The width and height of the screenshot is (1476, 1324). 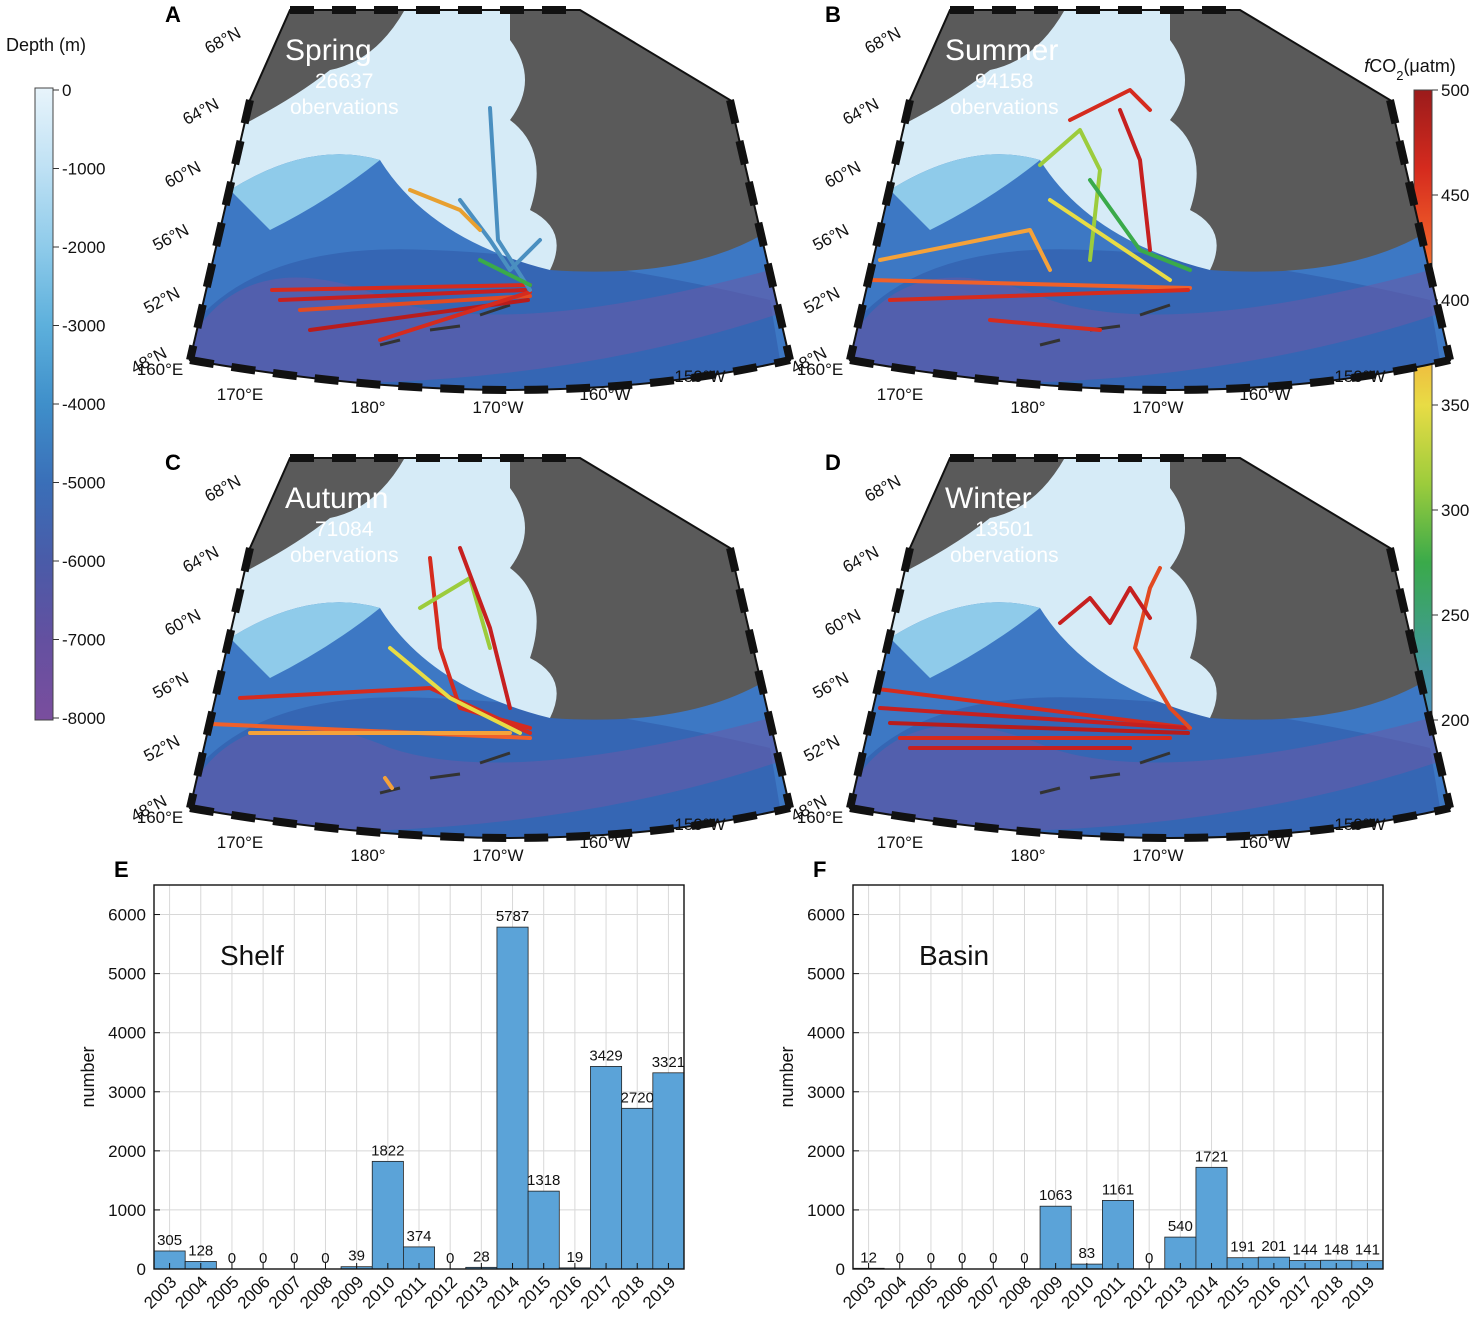 I want to click on map-body, so click(x=1150, y=648).